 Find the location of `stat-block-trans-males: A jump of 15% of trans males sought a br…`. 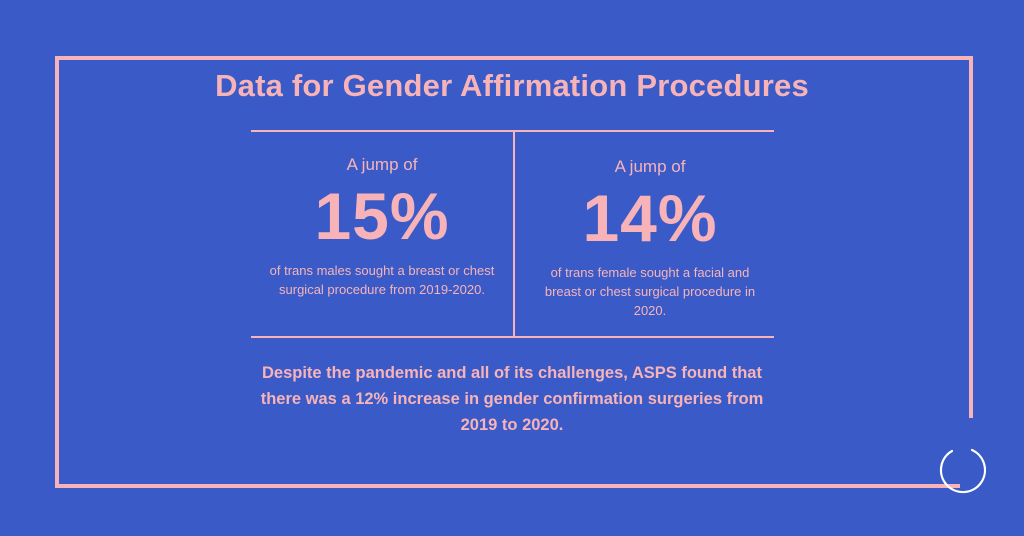

stat-block-trans-males: A jump of 15% of trans males sought a br… is located at coordinates (382, 215).